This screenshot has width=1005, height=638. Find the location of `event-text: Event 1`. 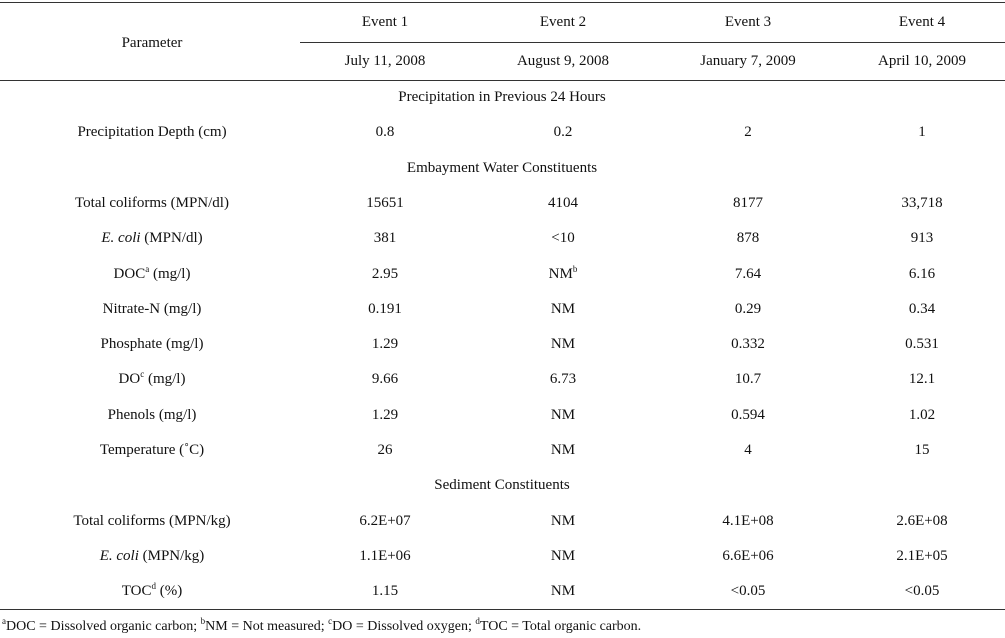

event-text: Event 1 is located at coordinates (385, 22).